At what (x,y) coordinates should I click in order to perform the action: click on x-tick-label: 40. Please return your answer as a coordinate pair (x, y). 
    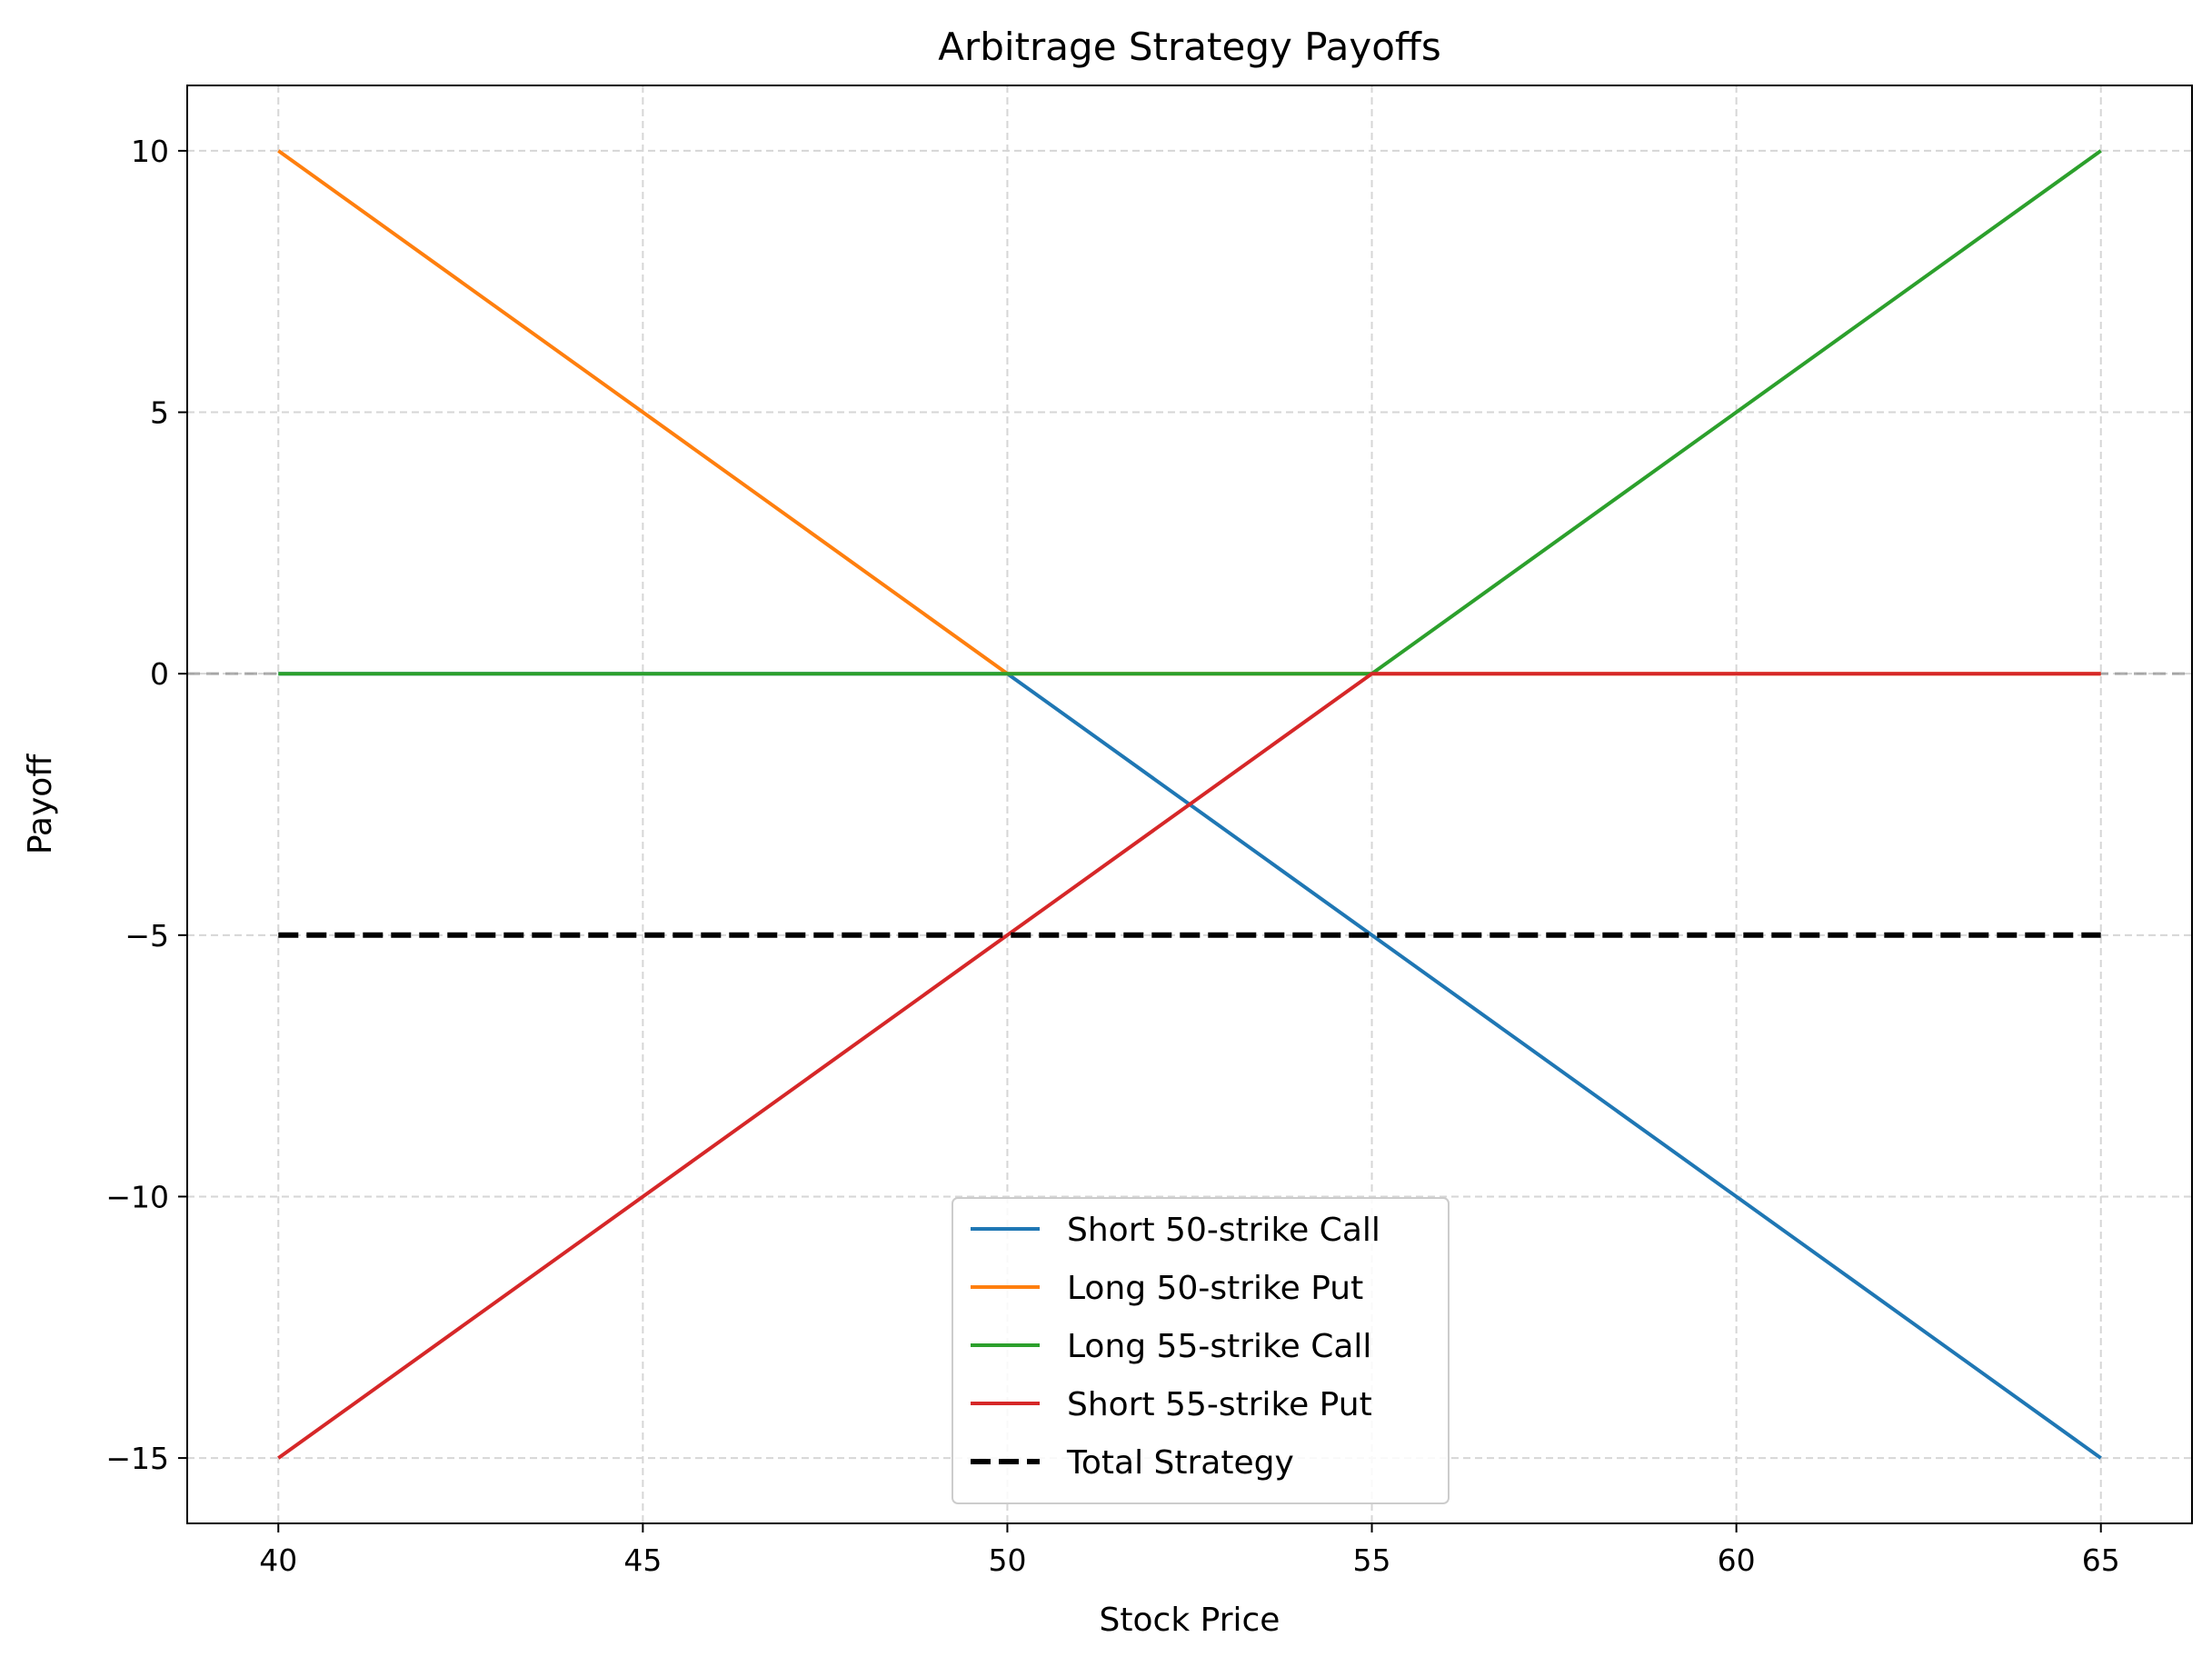
    Looking at the image, I should click on (278, 1560).